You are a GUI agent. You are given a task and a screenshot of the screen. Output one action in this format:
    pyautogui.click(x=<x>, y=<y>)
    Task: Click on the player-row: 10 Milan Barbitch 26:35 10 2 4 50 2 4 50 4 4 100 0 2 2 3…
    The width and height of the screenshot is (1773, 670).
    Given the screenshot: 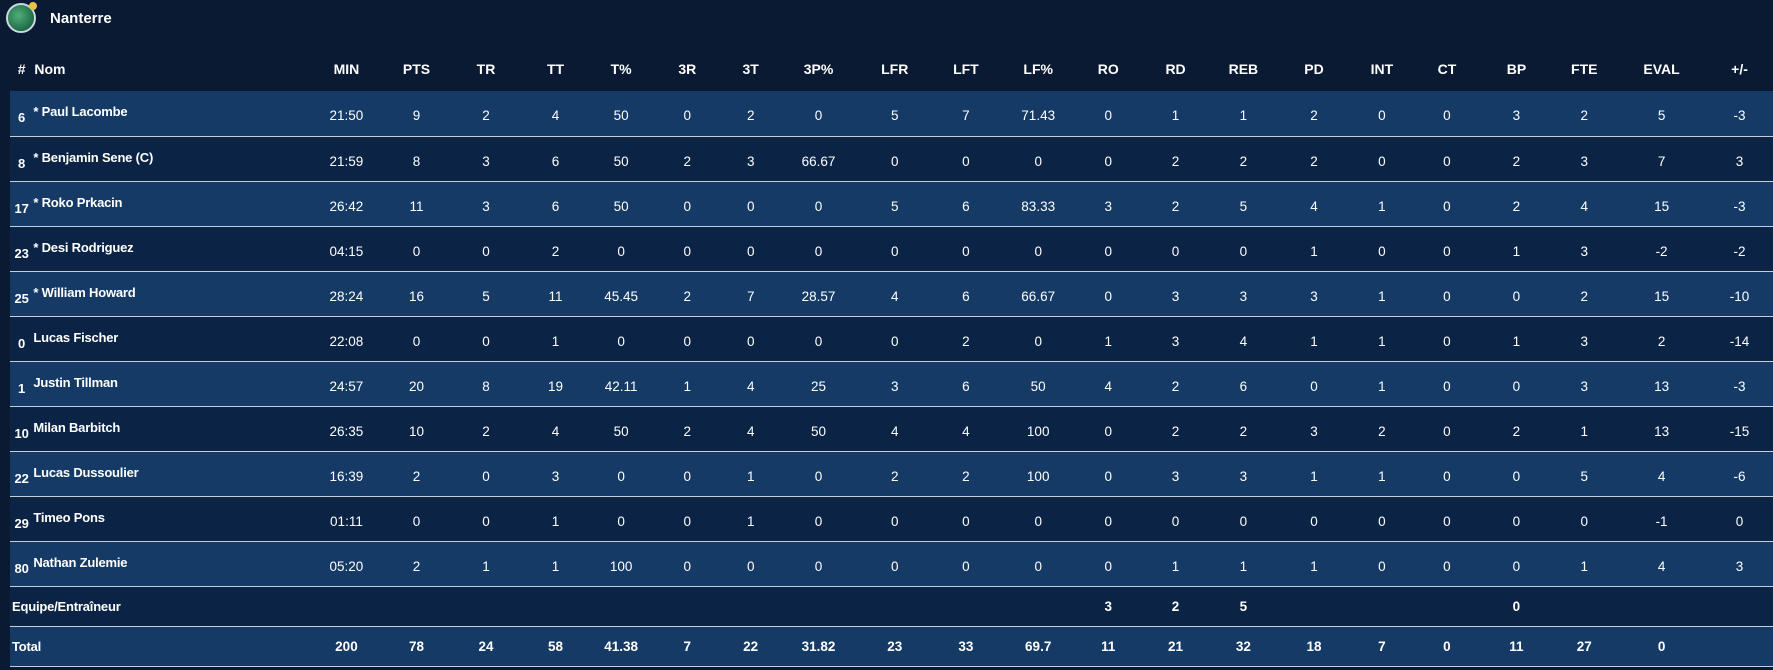 What is the action you would take?
    pyautogui.click(x=891, y=428)
    